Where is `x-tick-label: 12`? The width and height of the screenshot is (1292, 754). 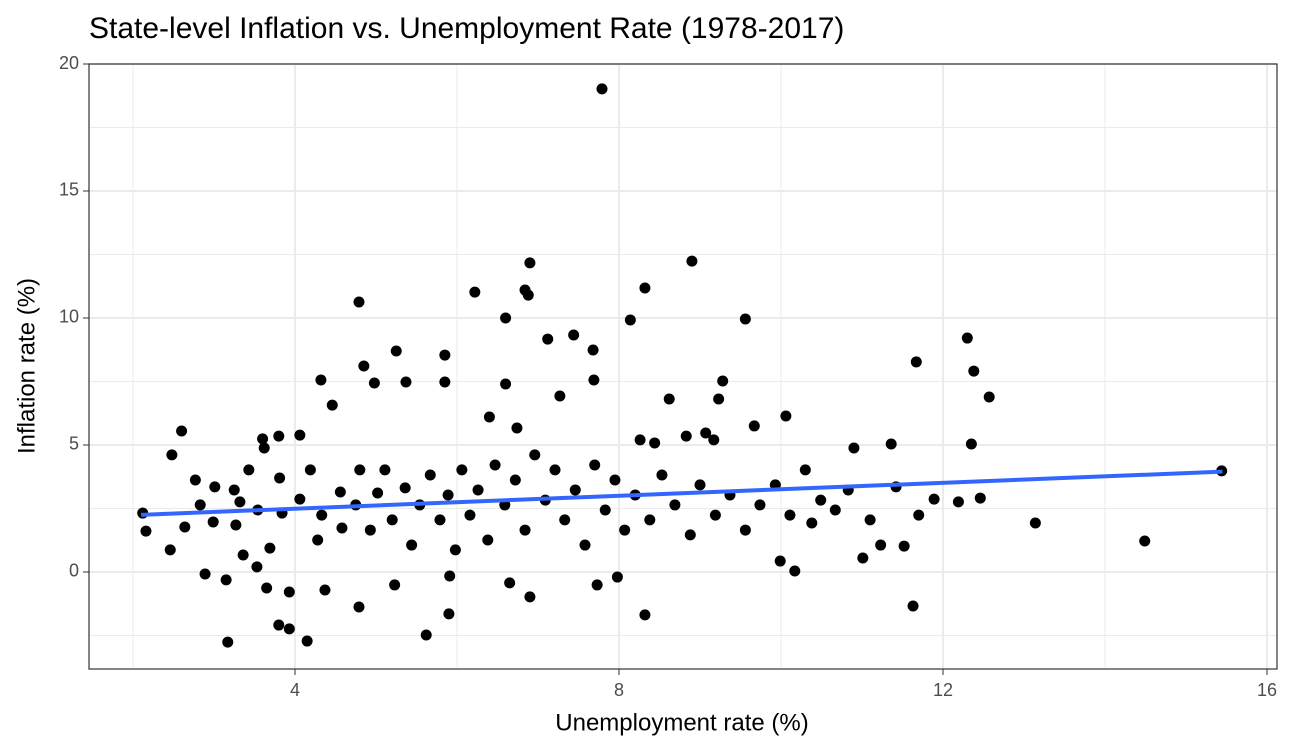
x-tick-label: 12 is located at coordinates (943, 690).